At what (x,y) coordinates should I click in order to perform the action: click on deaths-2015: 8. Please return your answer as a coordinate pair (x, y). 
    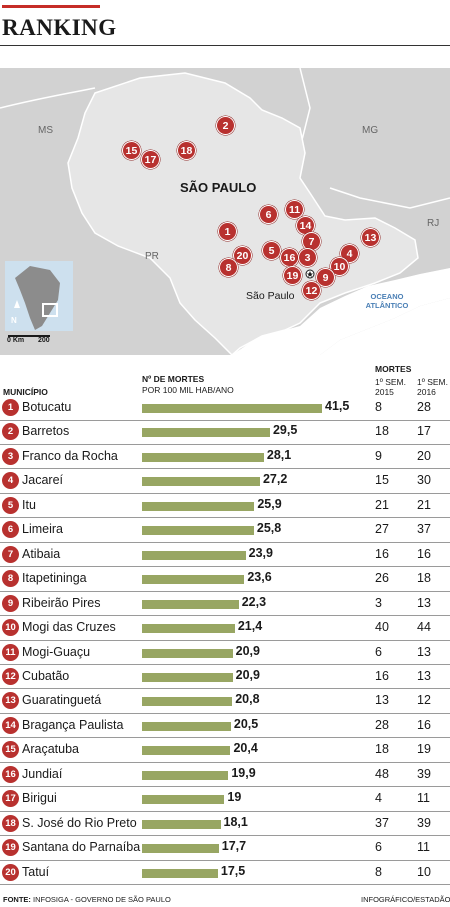
    Looking at the image, I should click on (378, 407).